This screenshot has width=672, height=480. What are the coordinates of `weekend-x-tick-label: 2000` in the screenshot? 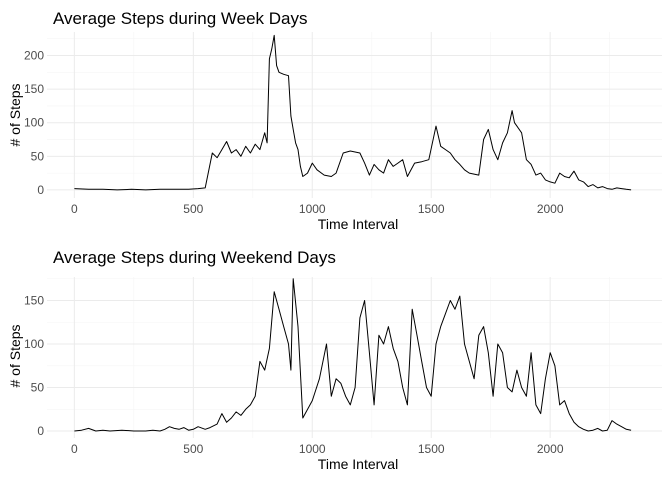 It's located at (550, 449).